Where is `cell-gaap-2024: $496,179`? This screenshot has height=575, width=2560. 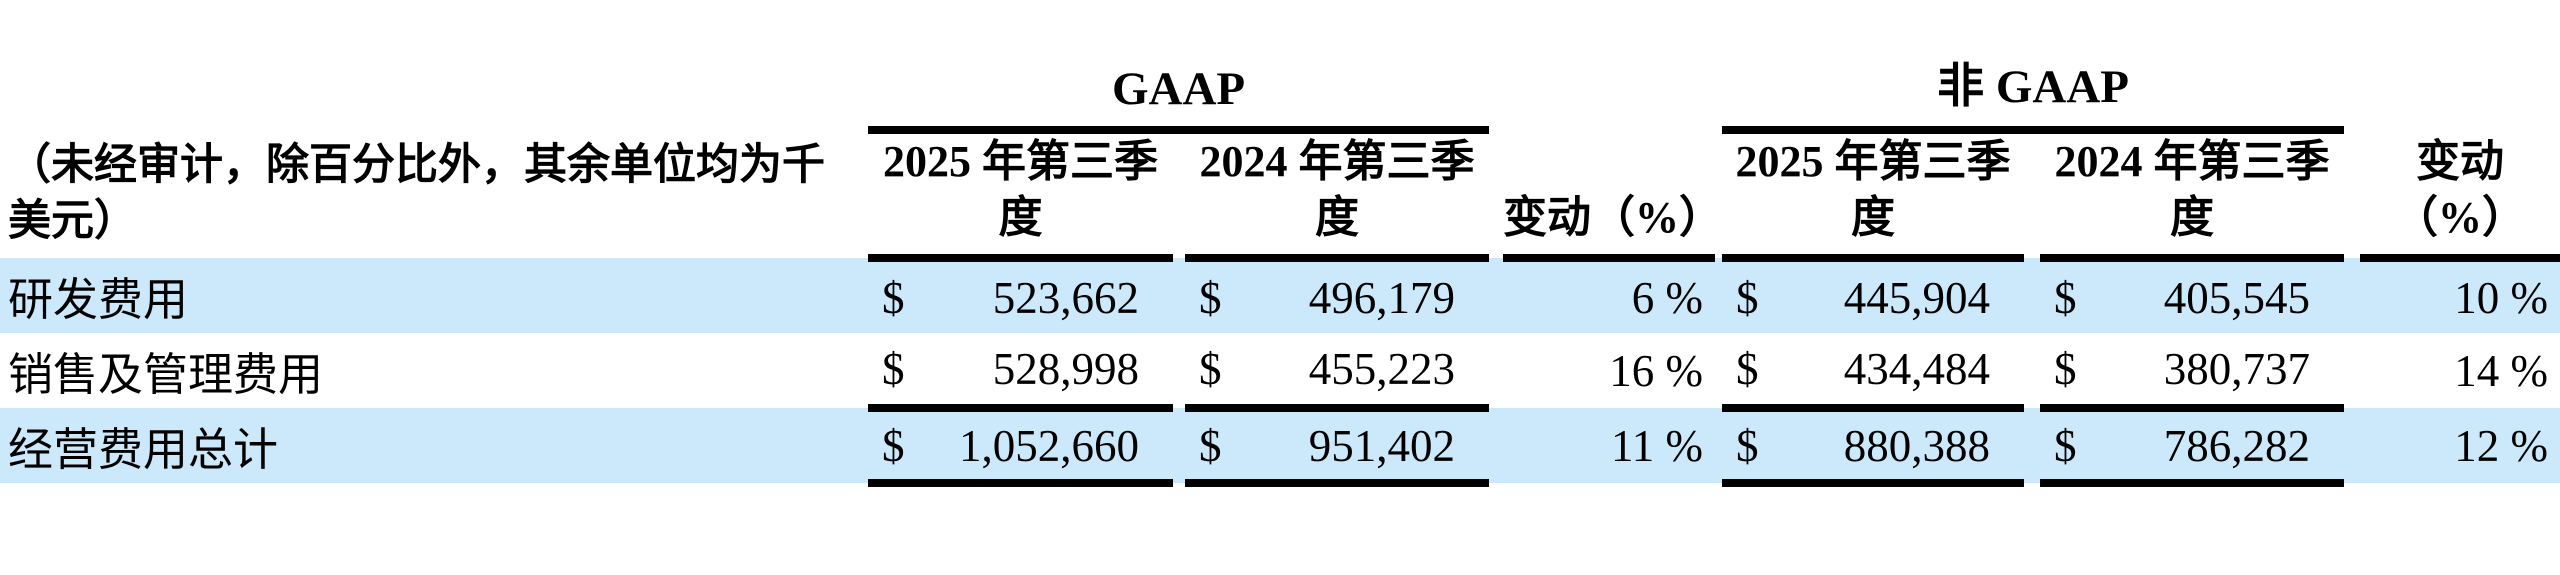
cell-gaap-2024: $496,179 is located at coordinates (1337, 295).